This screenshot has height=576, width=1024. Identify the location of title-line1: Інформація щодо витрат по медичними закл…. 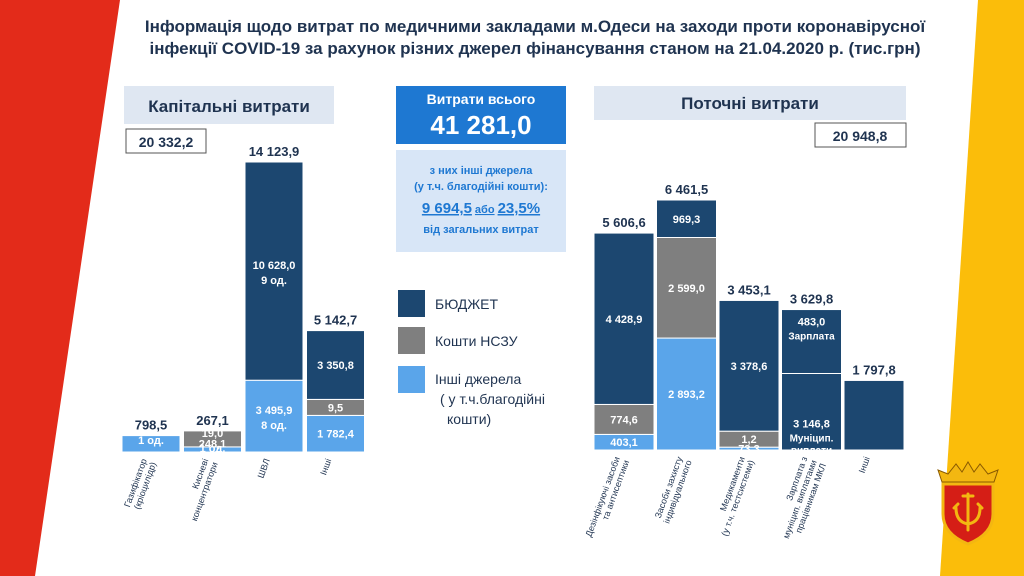
(536, 26).